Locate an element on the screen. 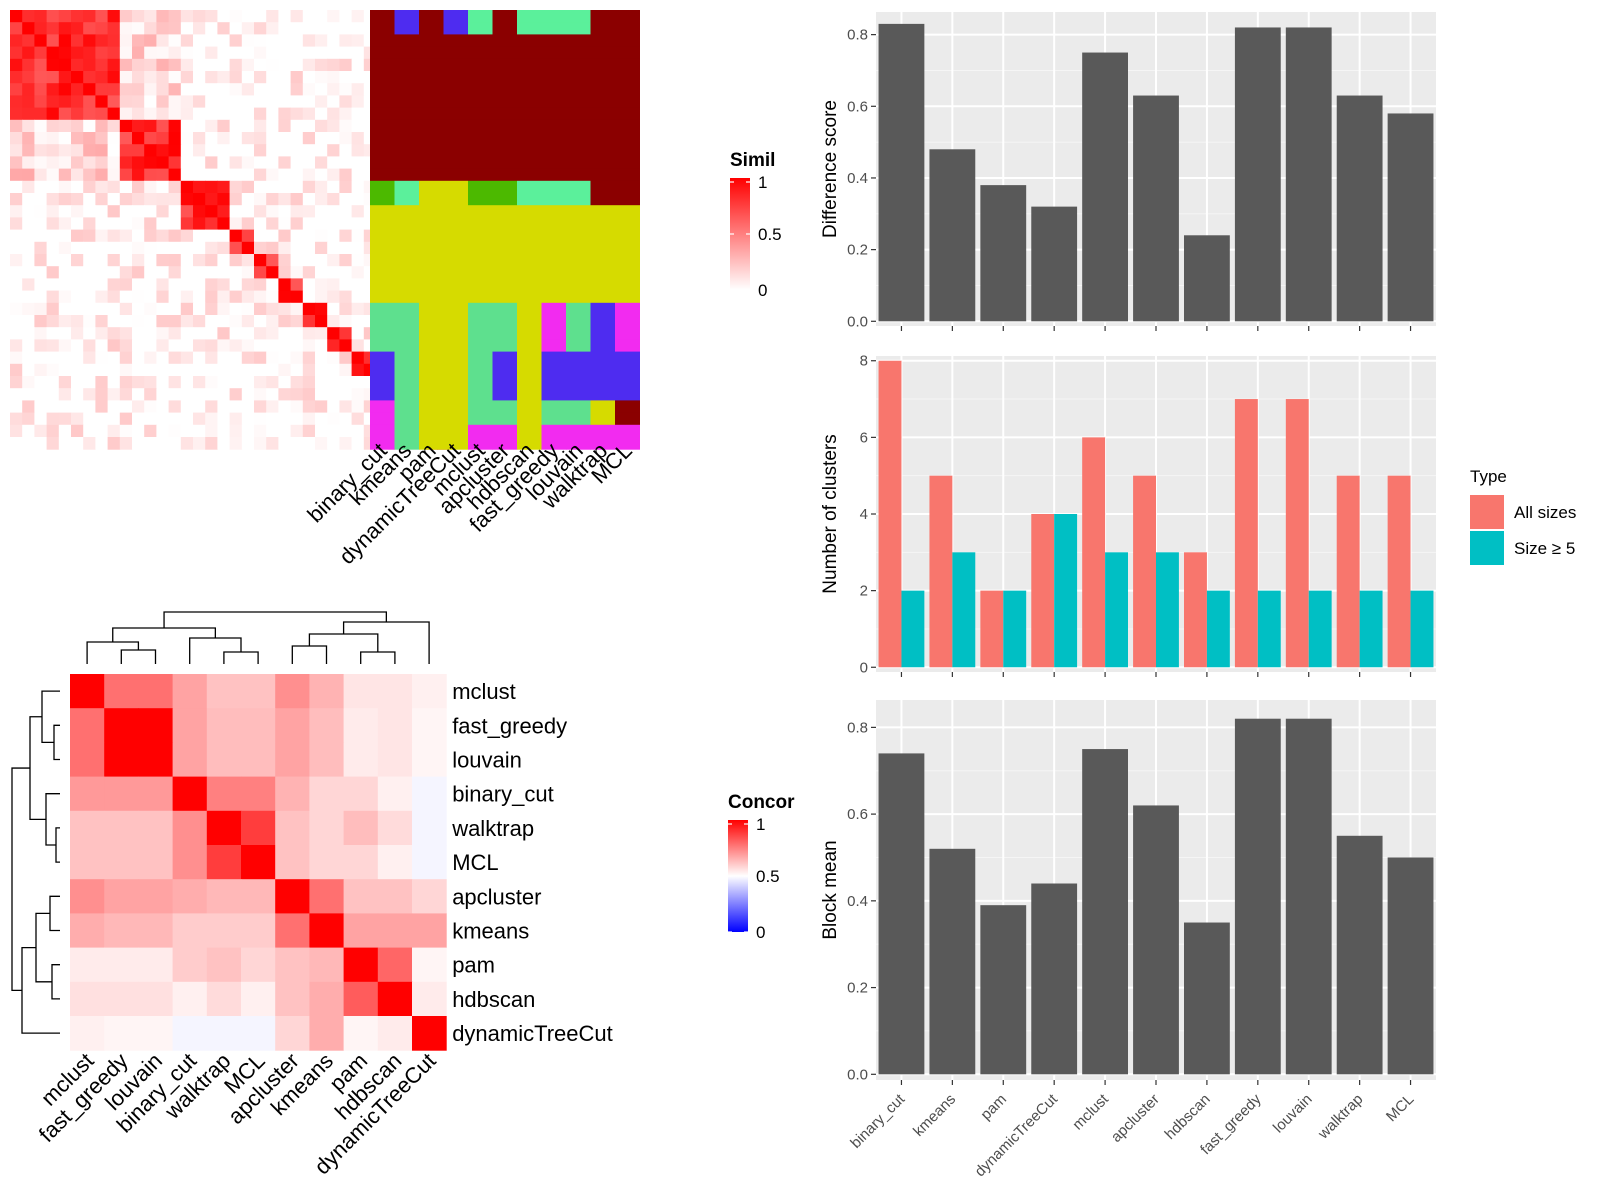 The height and width of the screenshot is (1200, 1600). row-dendrogram-branch is located at coordinates (20, 879).